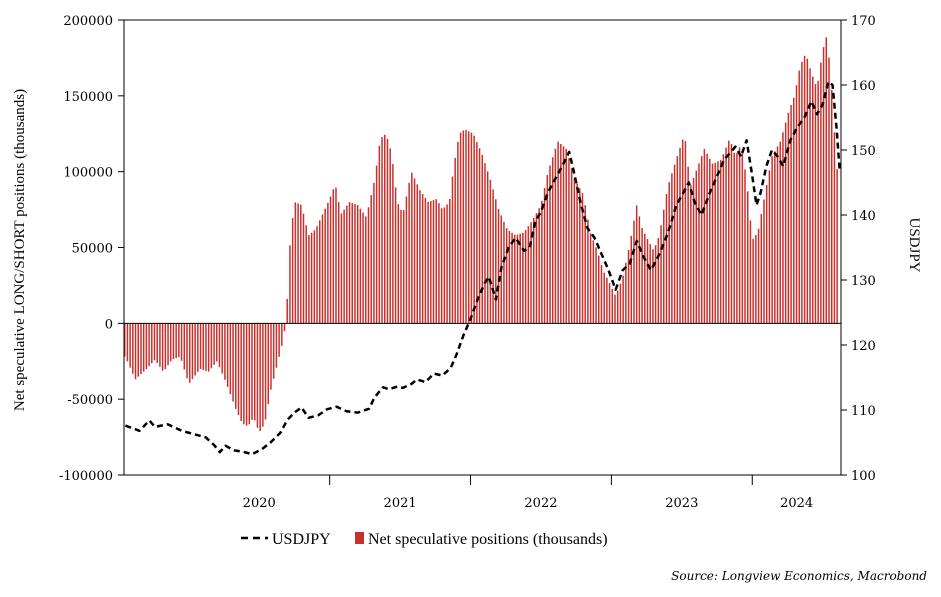  What do you see at coordinates (863, 151) in the screenshot?
I see `right-tick-label-5: 150` at bounding box center [863, 151].